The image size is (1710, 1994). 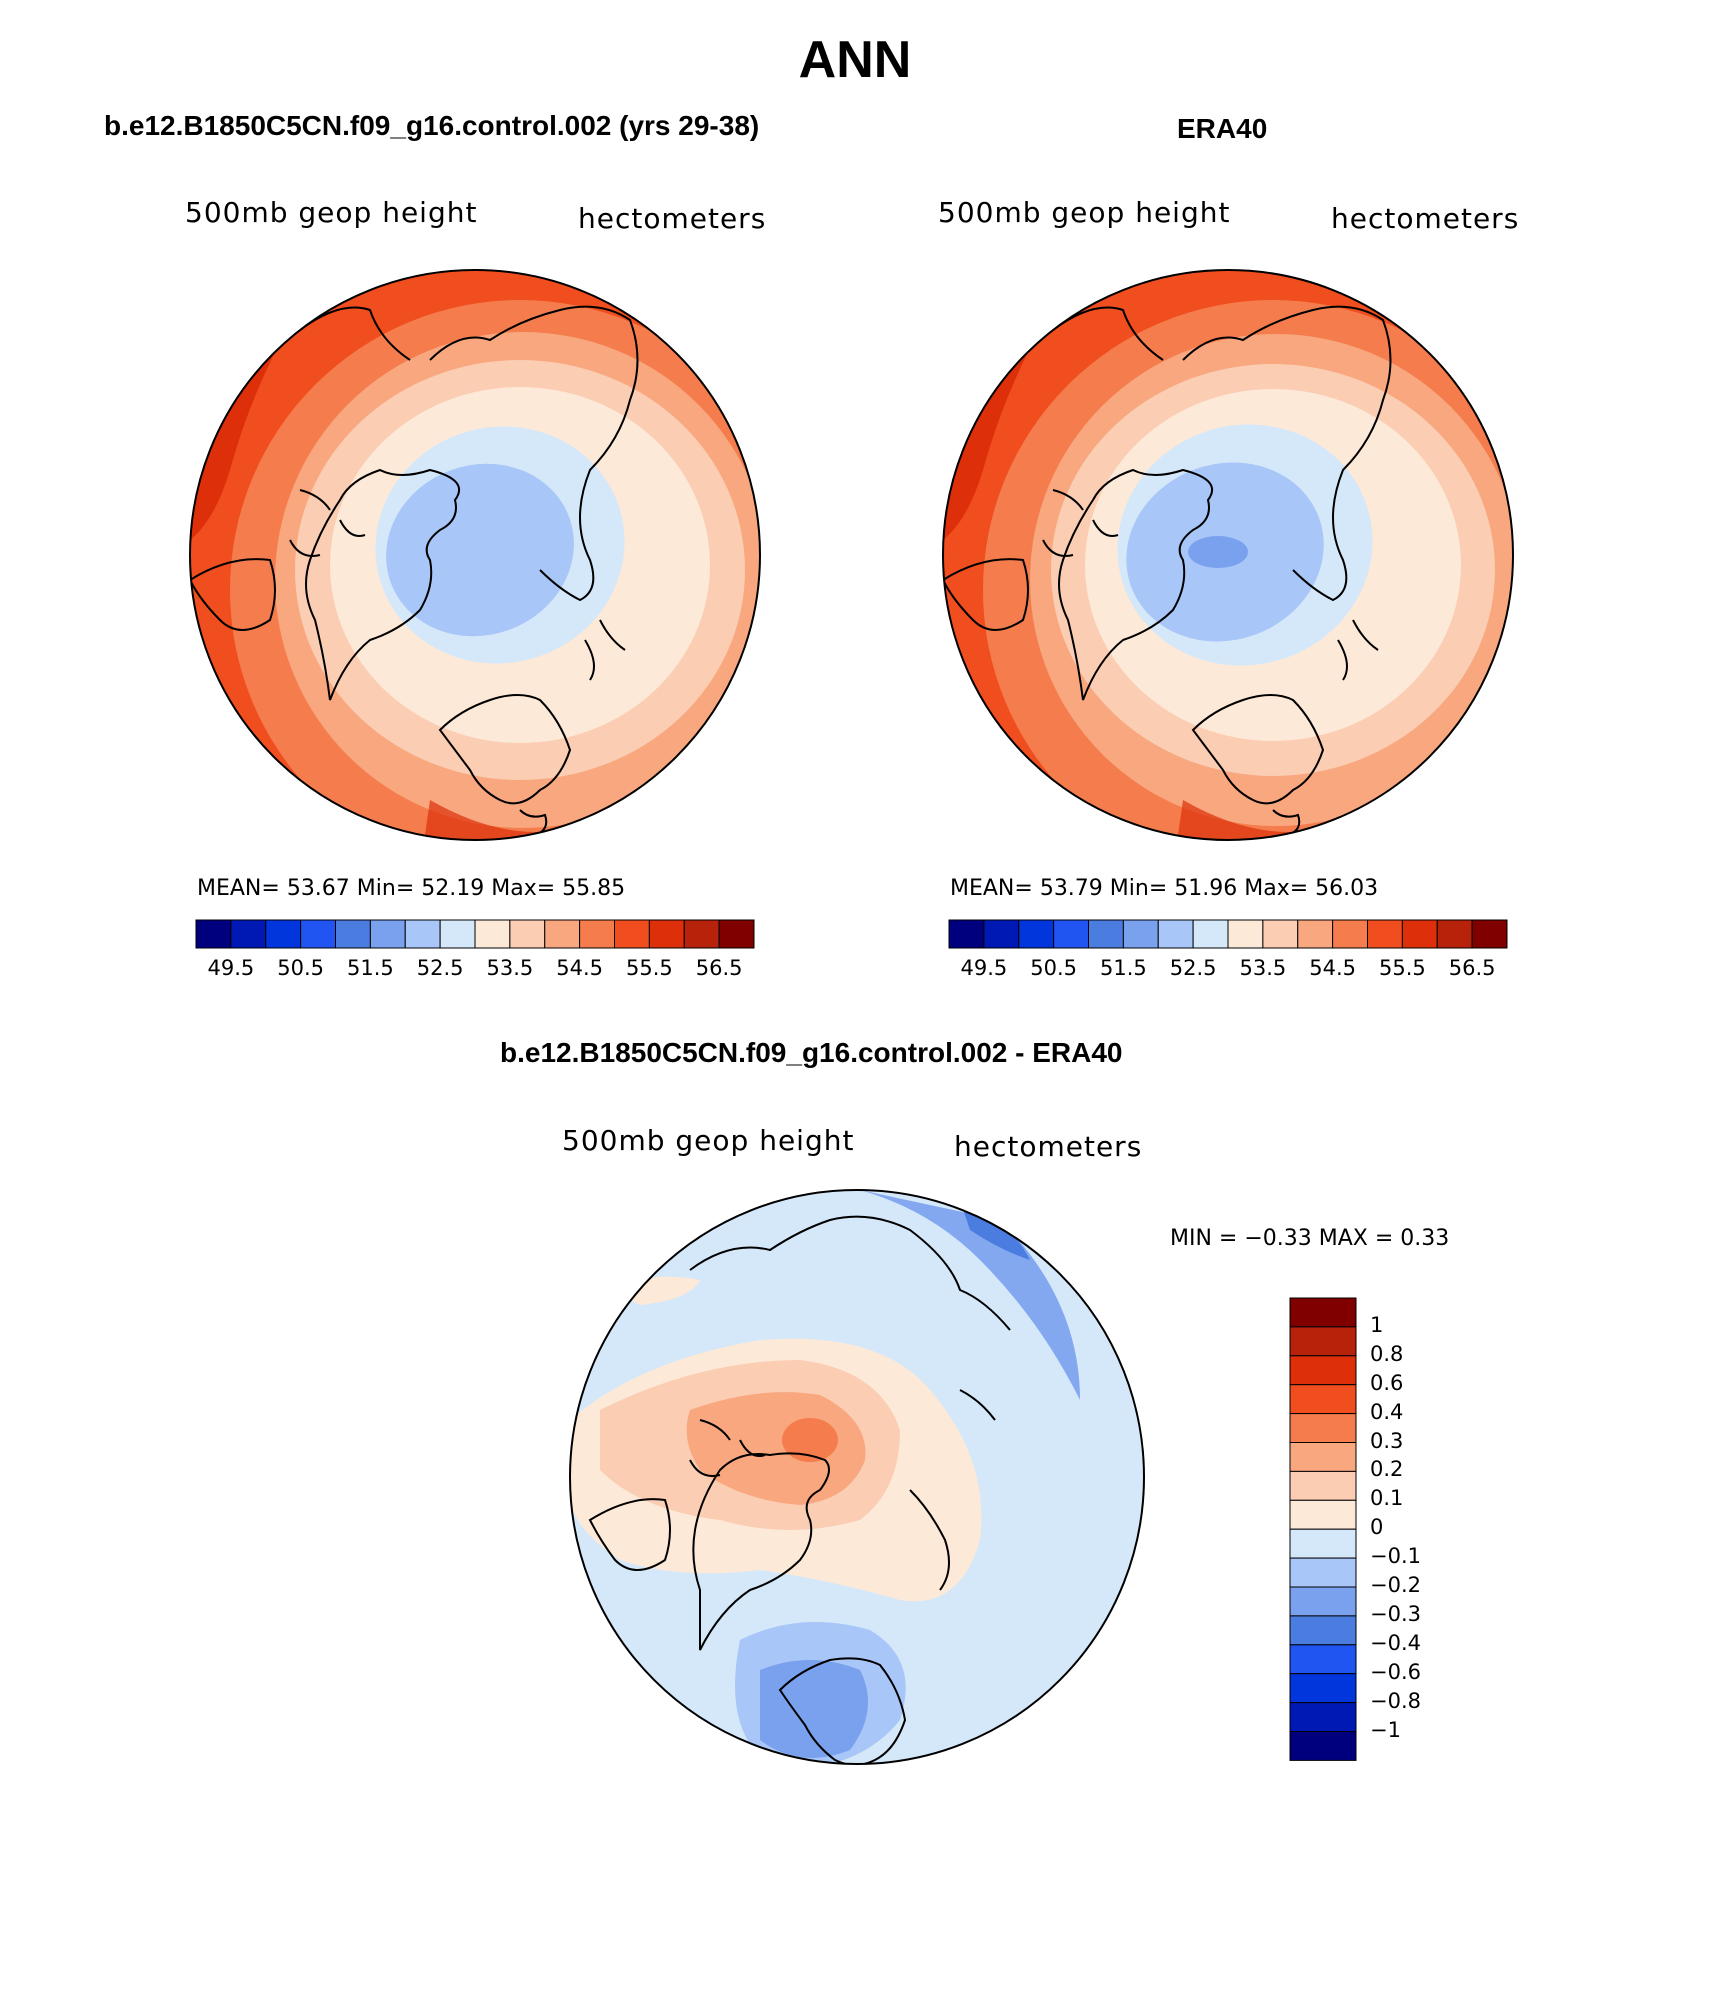 I want to click on colorbar-tick-label: 0.4, so click(x=1387, y=1411).